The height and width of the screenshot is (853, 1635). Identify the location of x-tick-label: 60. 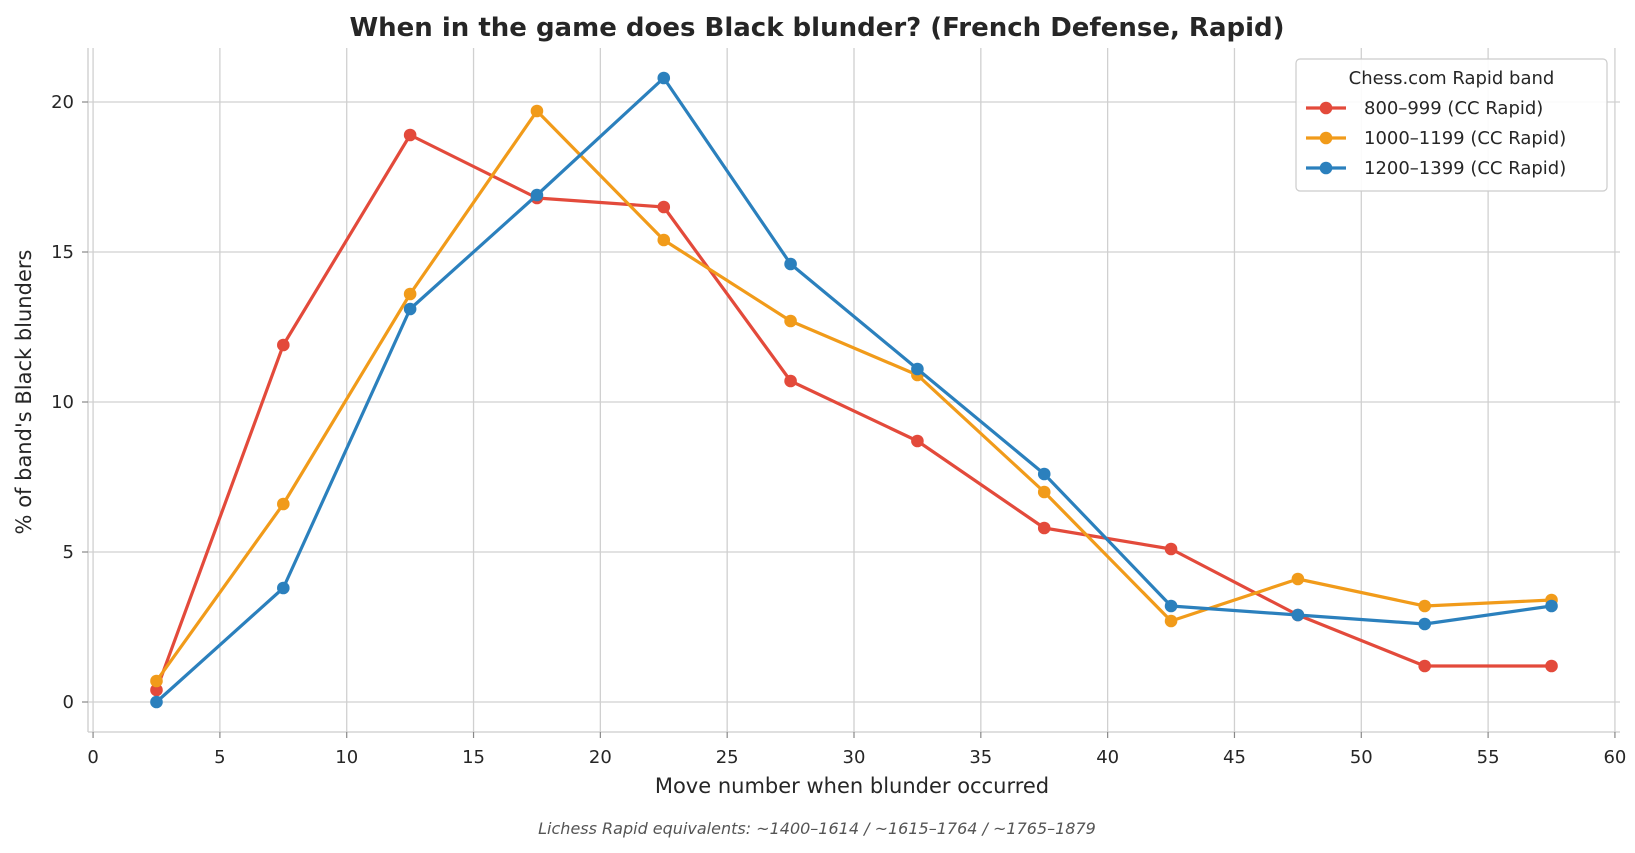
(1614, 757).